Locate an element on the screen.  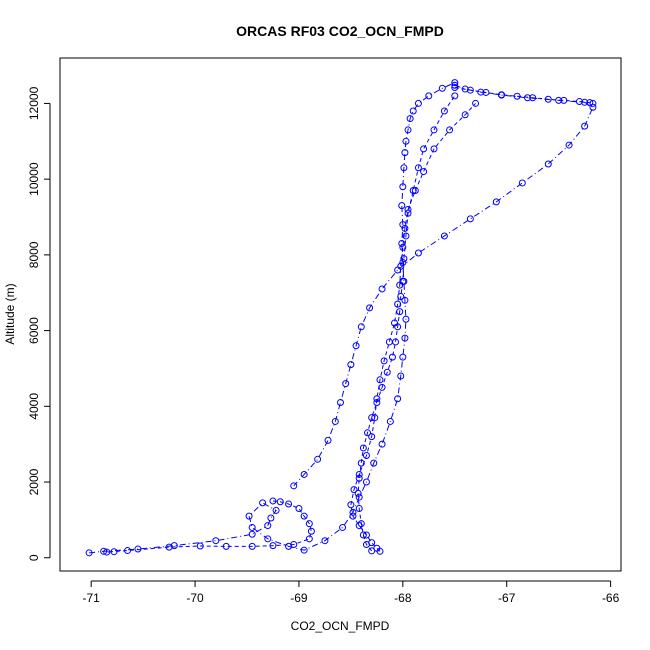
y-axis: 0 2000 4000 6000 8000 10000 12000 is located at coordinates (39, 323).